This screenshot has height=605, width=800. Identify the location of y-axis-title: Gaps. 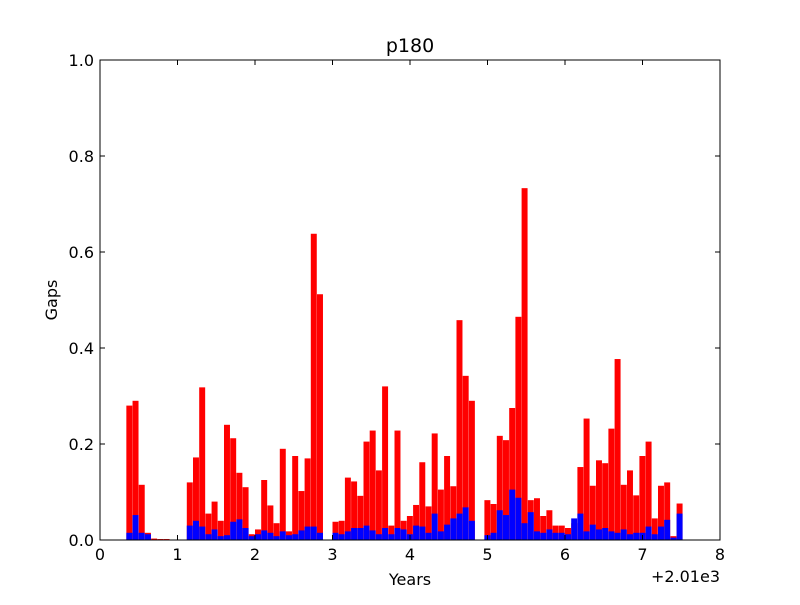
(51, 300).